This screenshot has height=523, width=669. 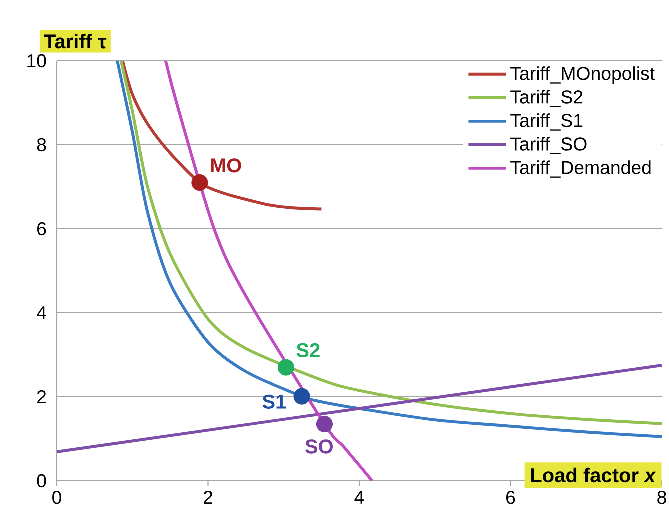 What do you see at coordinates (511, 497) in the screenshot?
I see `x-tick-label: 6` at bounding box center [511, 497].